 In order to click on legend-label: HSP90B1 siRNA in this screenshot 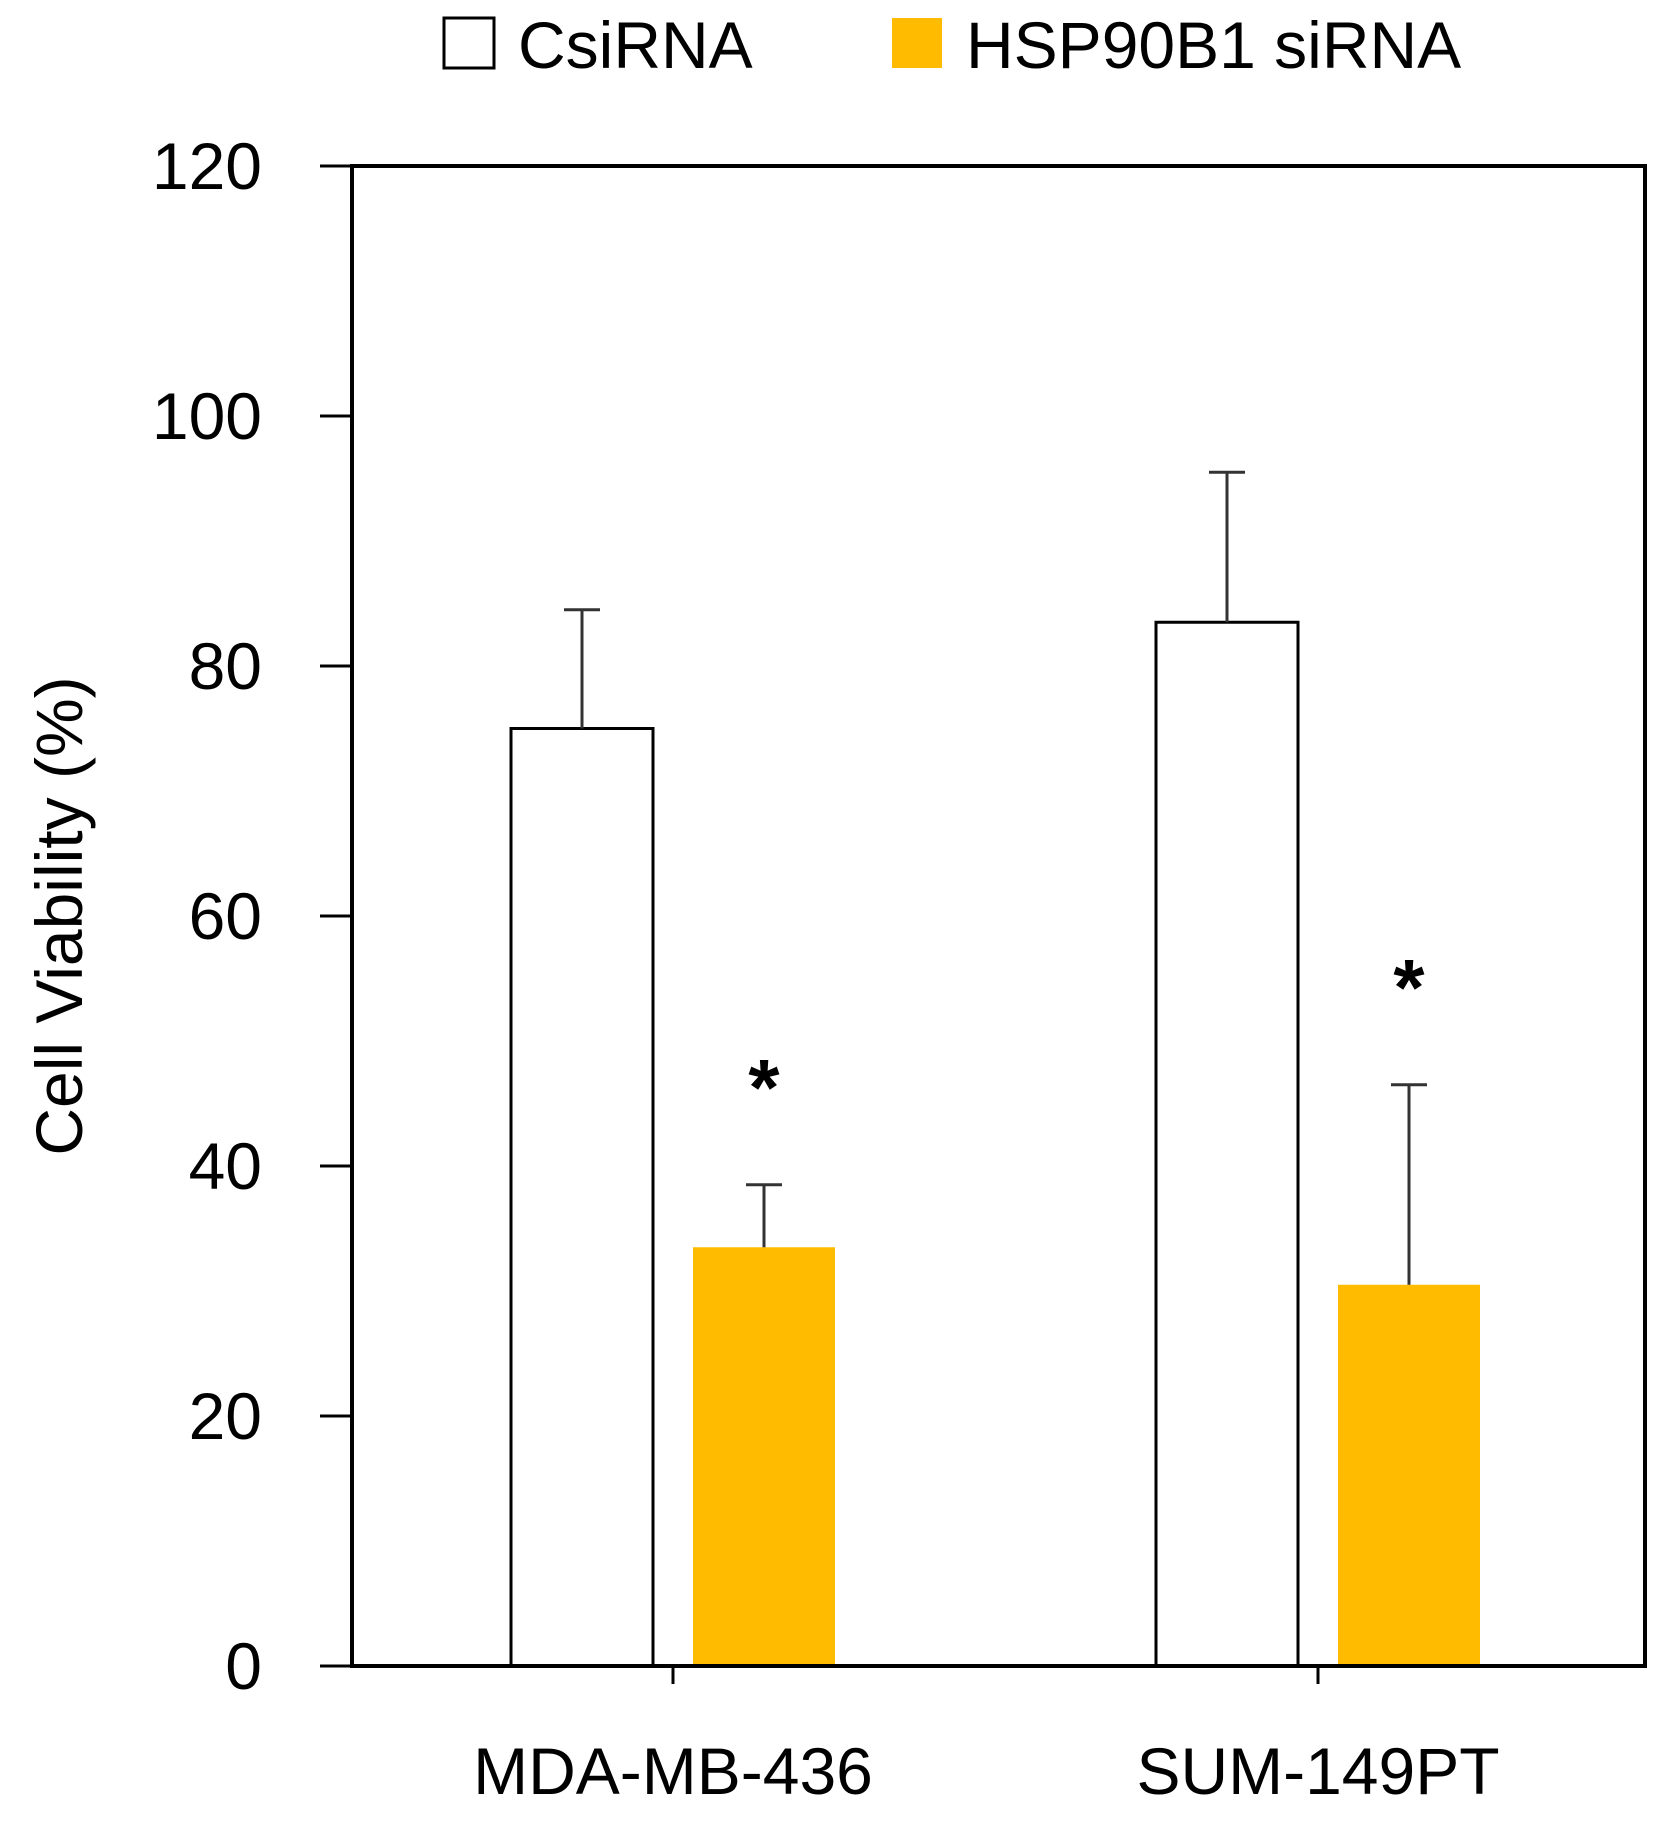, I will do `click(1213, 45)`.